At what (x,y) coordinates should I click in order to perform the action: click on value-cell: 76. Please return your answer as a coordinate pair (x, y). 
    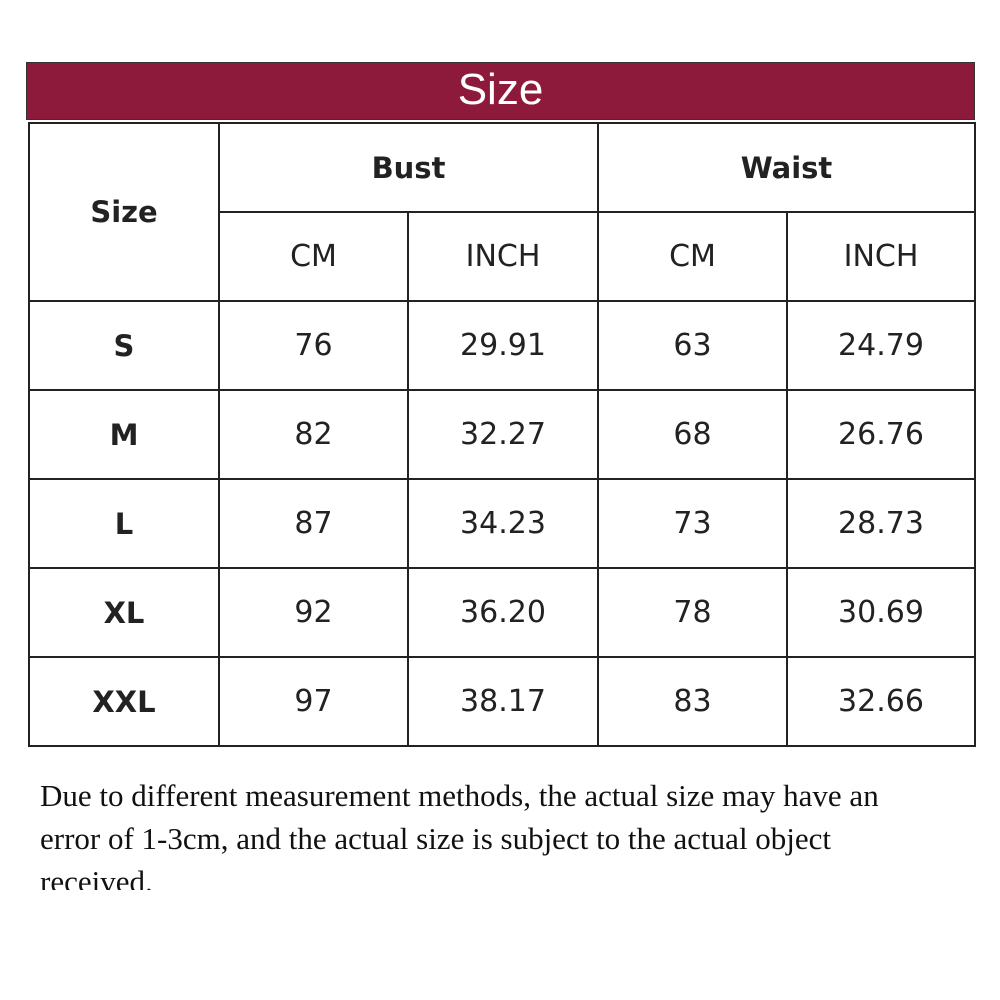
    Looking at the image, I should click on (313, 345).